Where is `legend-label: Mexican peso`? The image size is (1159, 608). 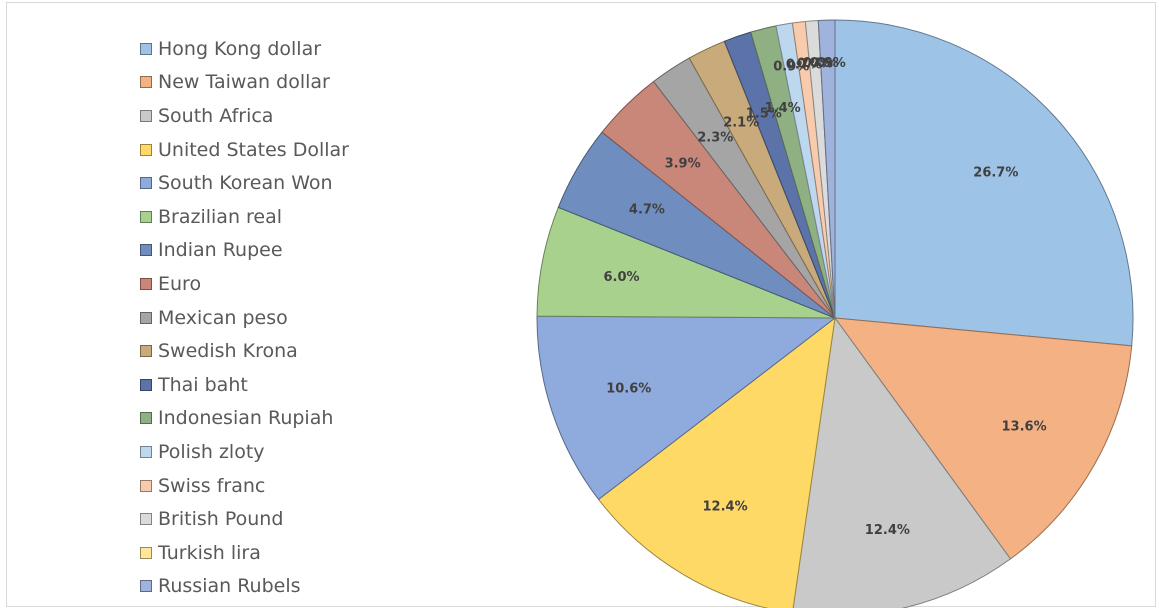
legend-label: Mexican peso is located at coordinates (223, 317).